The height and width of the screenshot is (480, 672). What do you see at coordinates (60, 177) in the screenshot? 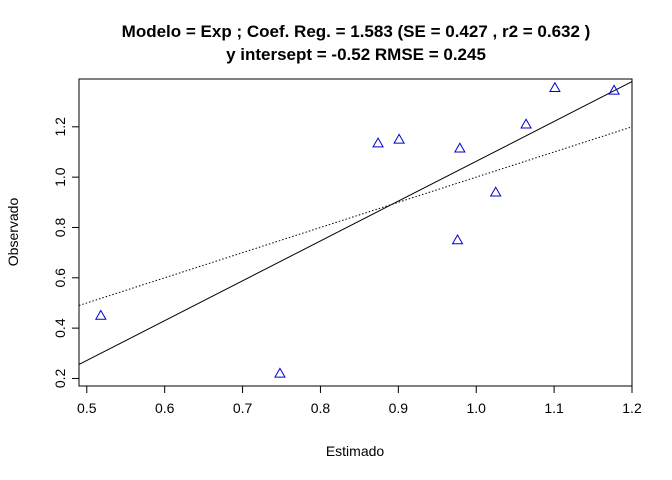
I see `y-tick-label: 1.0` at bounding box center [60, 177].